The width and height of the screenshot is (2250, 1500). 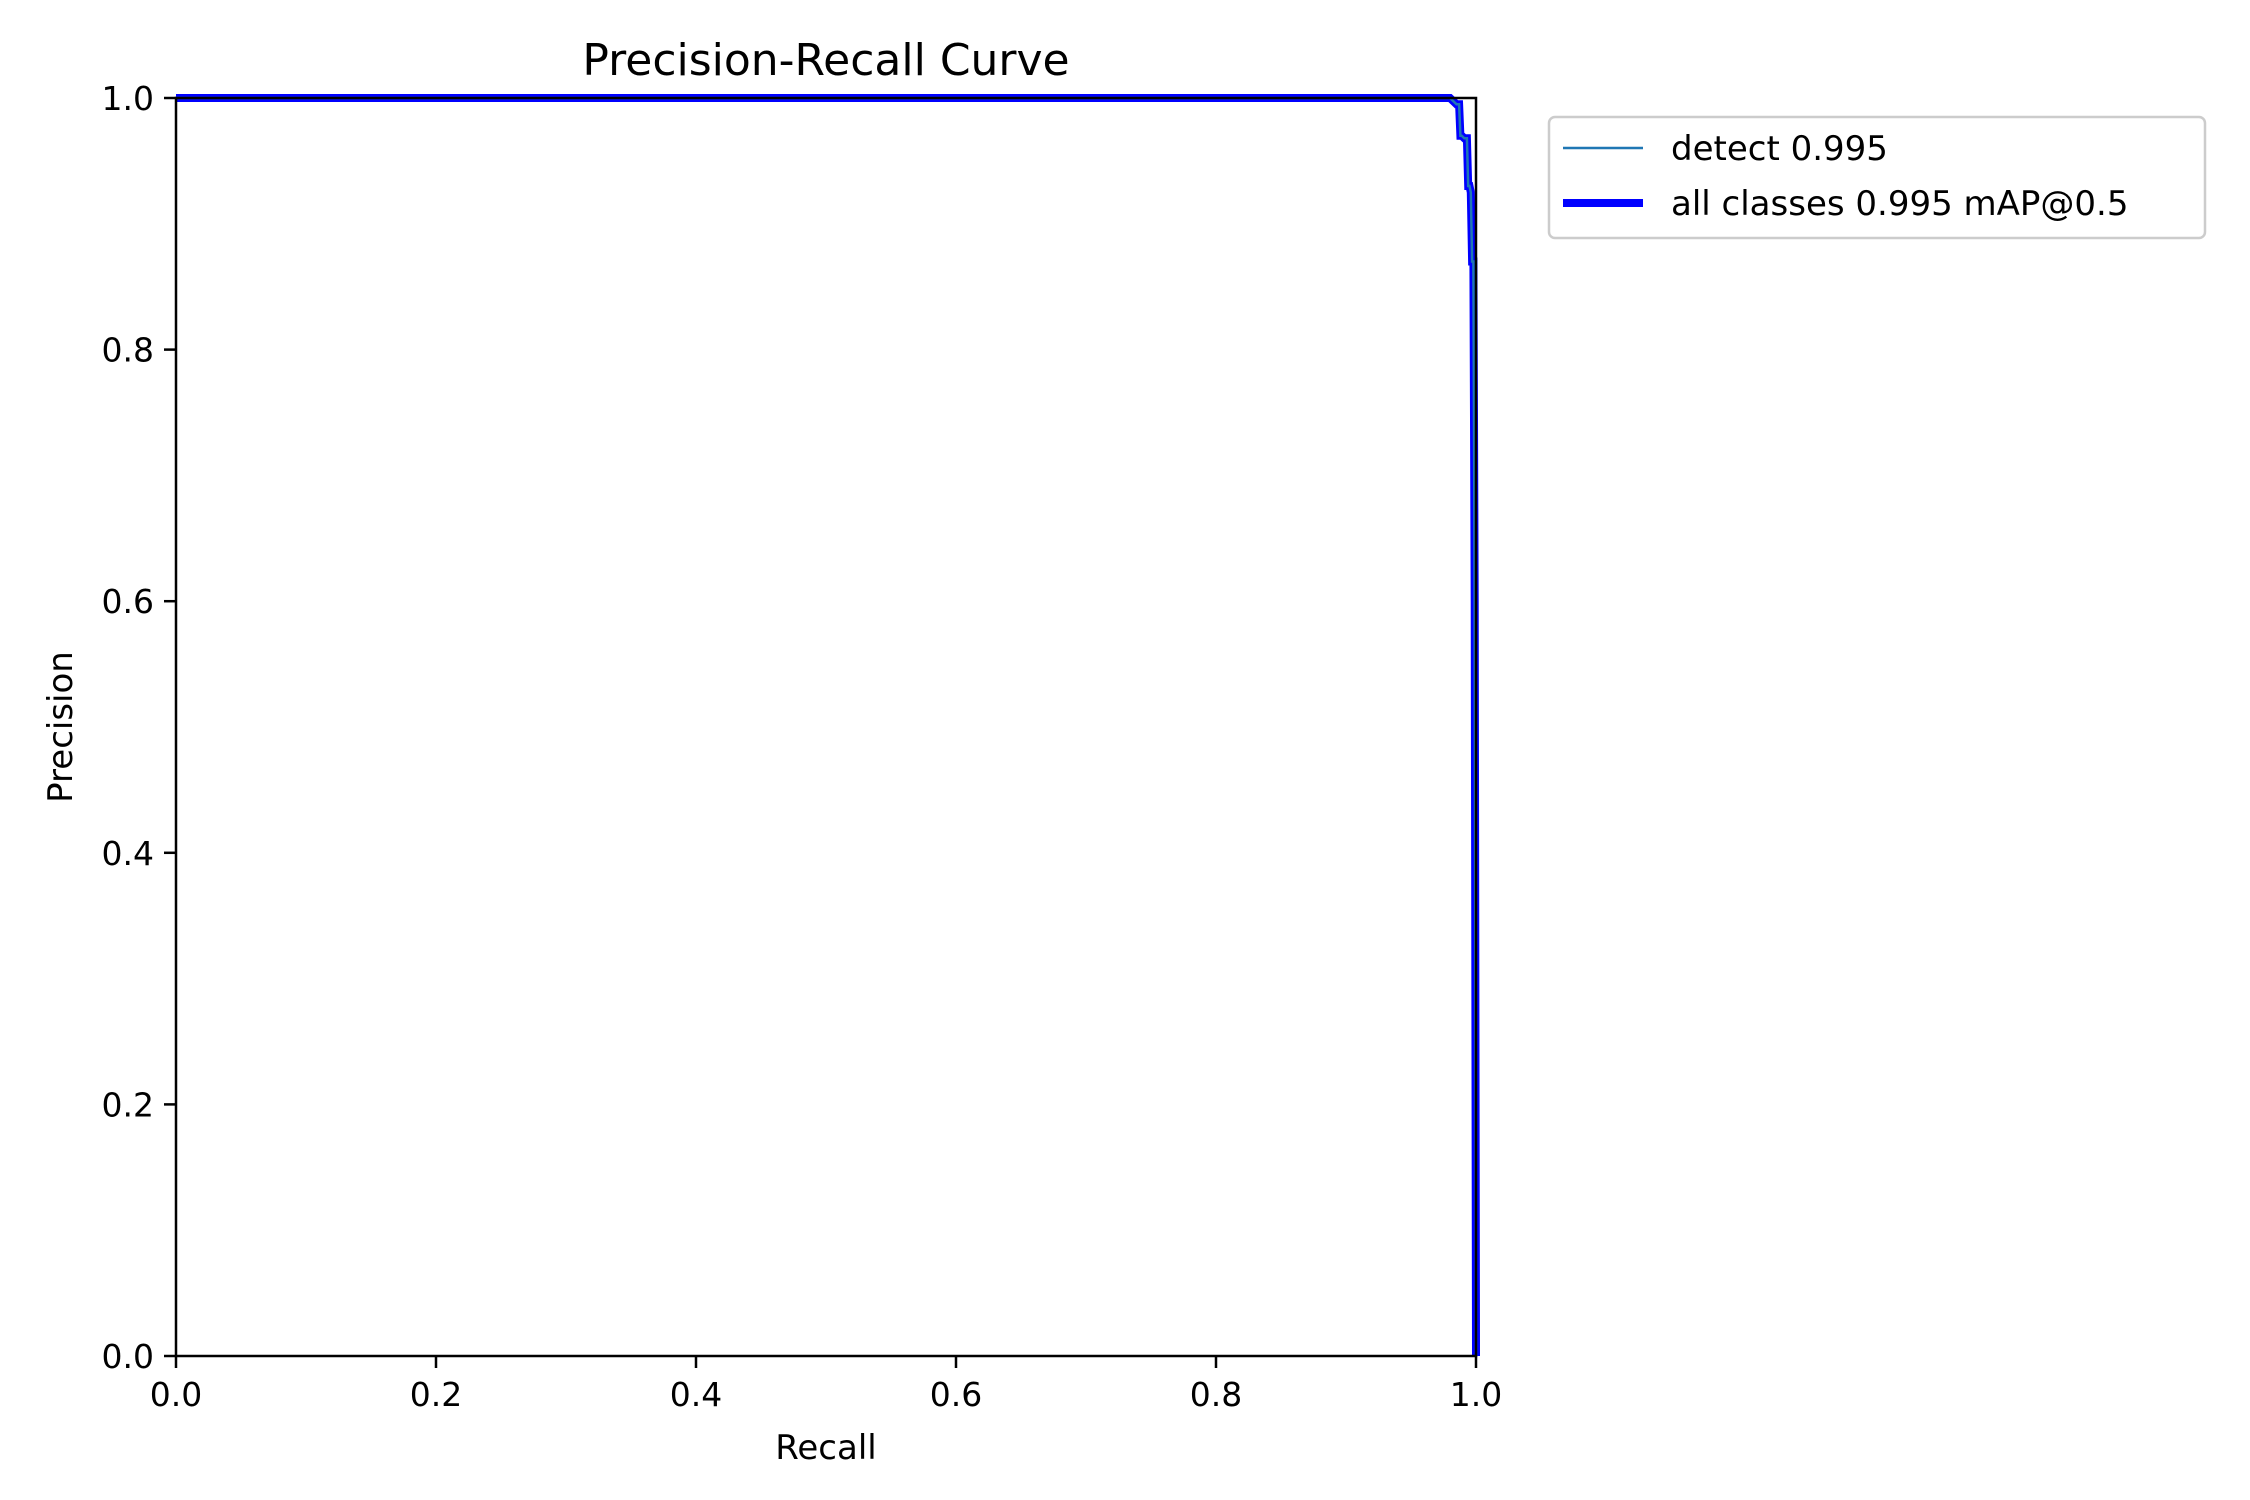 I want to click on x-tick-label: 0.4, so click(x=696, y=1394).